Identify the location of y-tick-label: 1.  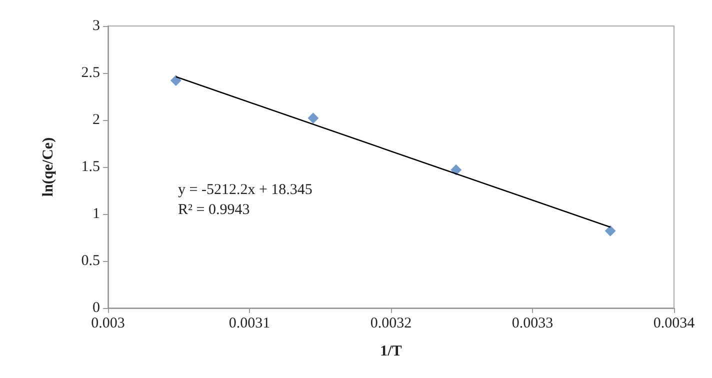
(96, 214).